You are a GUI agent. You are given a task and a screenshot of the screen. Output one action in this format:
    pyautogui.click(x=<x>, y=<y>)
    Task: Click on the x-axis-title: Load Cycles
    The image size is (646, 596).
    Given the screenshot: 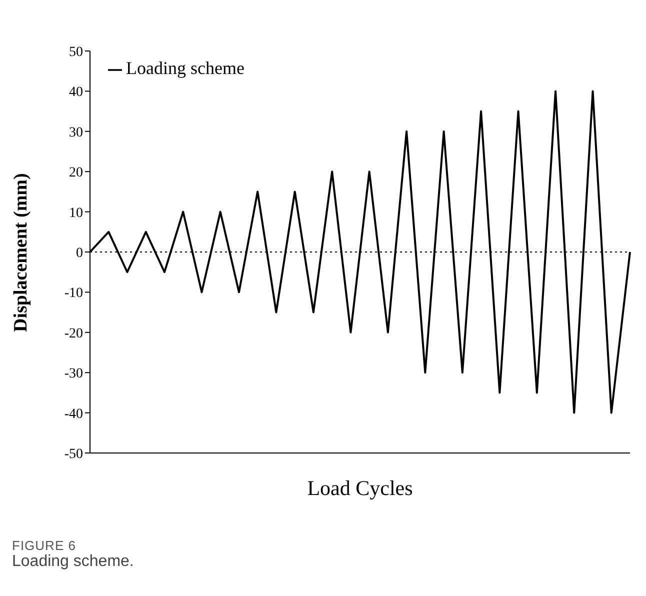 What is the action you would take?
    pyautogui.click(x=360, y=488)
    